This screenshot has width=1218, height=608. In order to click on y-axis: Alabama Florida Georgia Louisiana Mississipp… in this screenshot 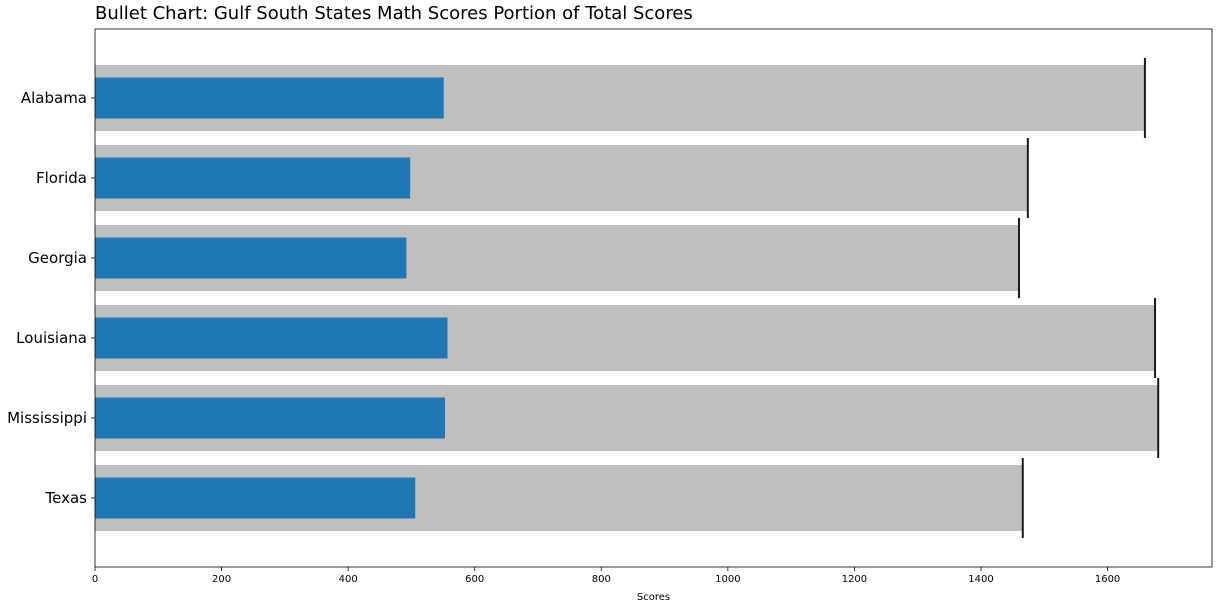, I will do `click(51, 298)`.